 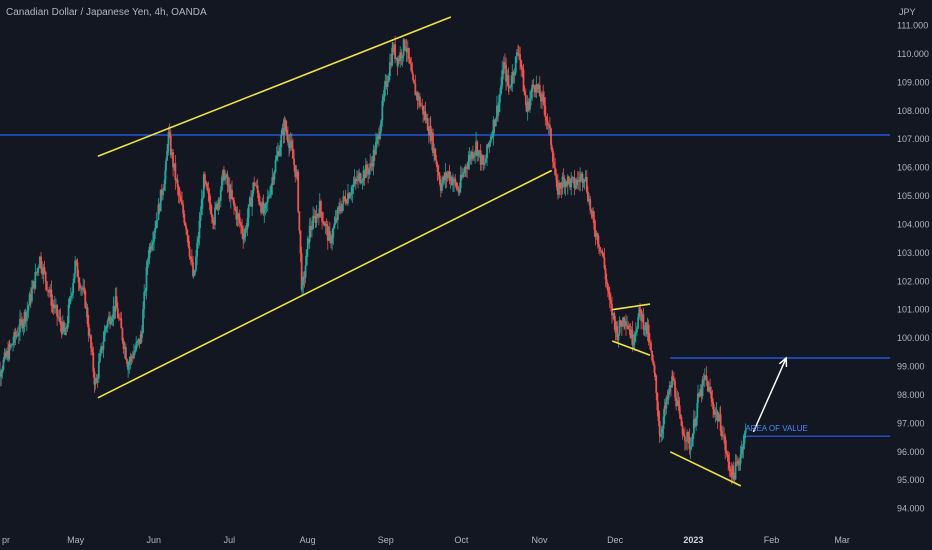 I want to click on trendline-flag-bottom, so click(x=631, y=348).